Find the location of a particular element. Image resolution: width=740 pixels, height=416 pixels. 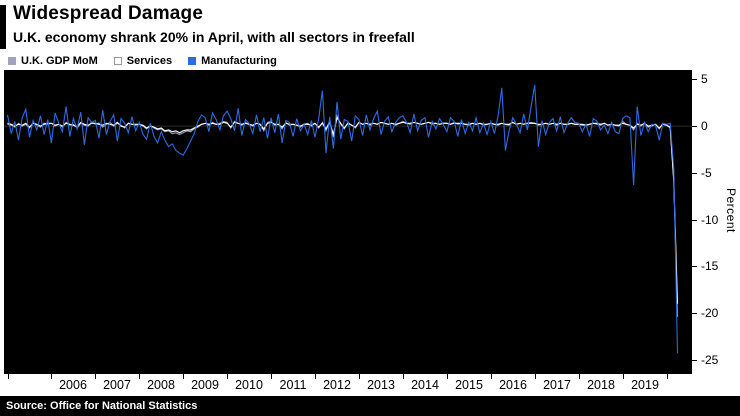

x-tick-label: 2019 is located at coordinates (645, 385).